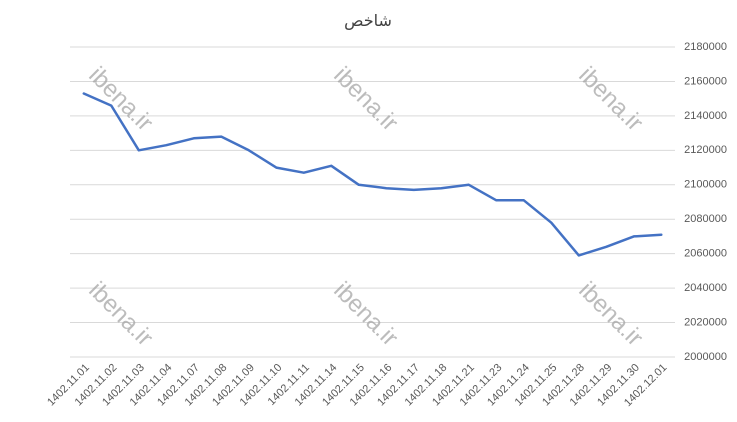  Describe the element at coordinates (368, 22) in the screenshot. I see `chart-title: شاخص` at that location.